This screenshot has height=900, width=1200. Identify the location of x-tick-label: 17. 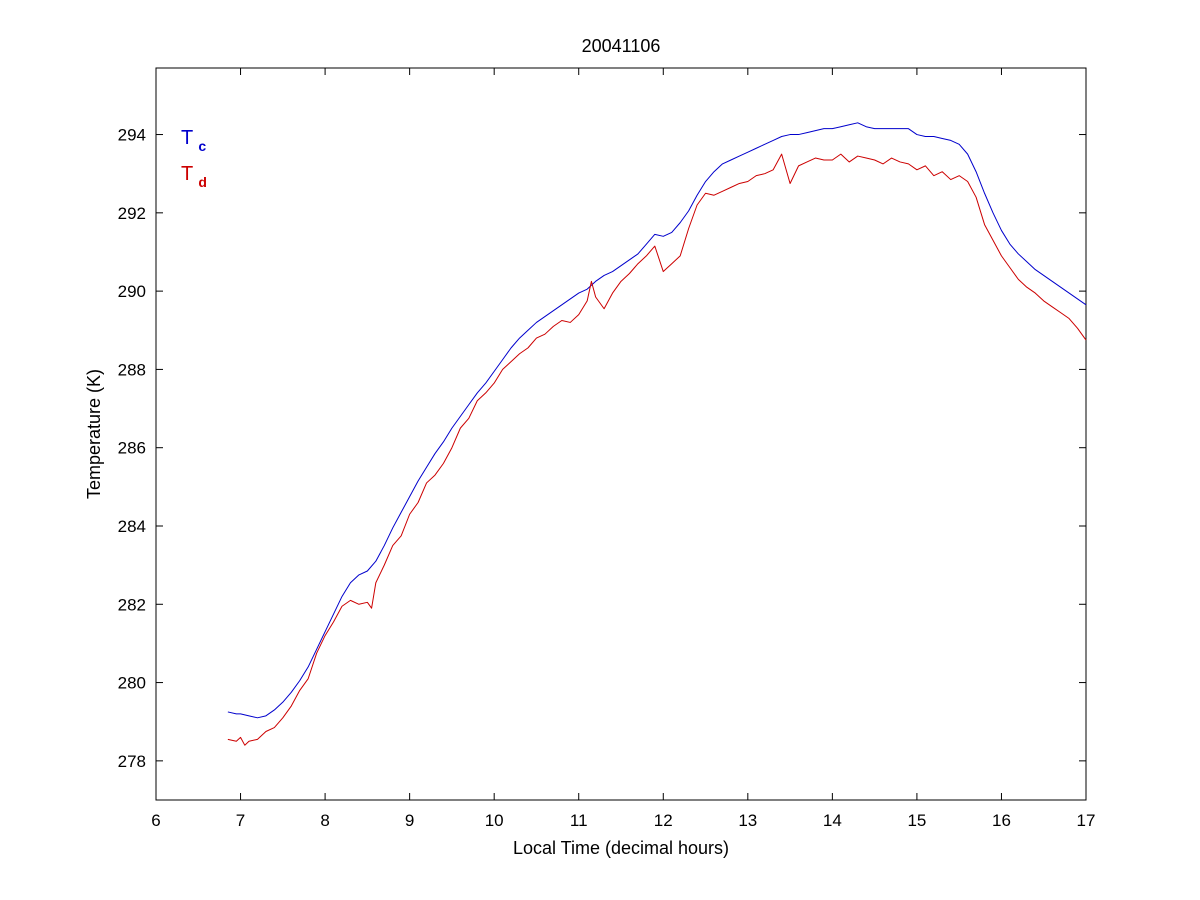
(1086, 820).